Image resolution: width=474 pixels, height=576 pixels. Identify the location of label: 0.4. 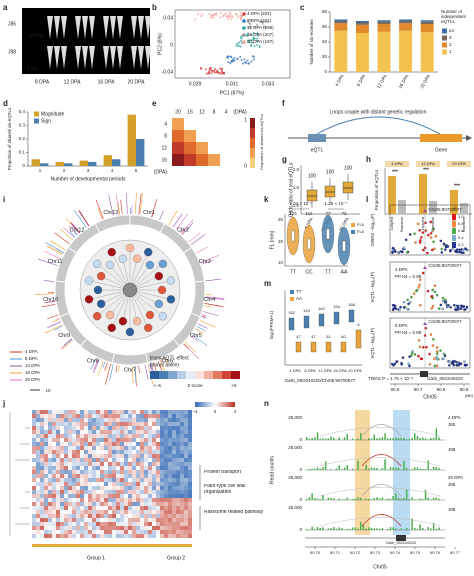
(461, 237).